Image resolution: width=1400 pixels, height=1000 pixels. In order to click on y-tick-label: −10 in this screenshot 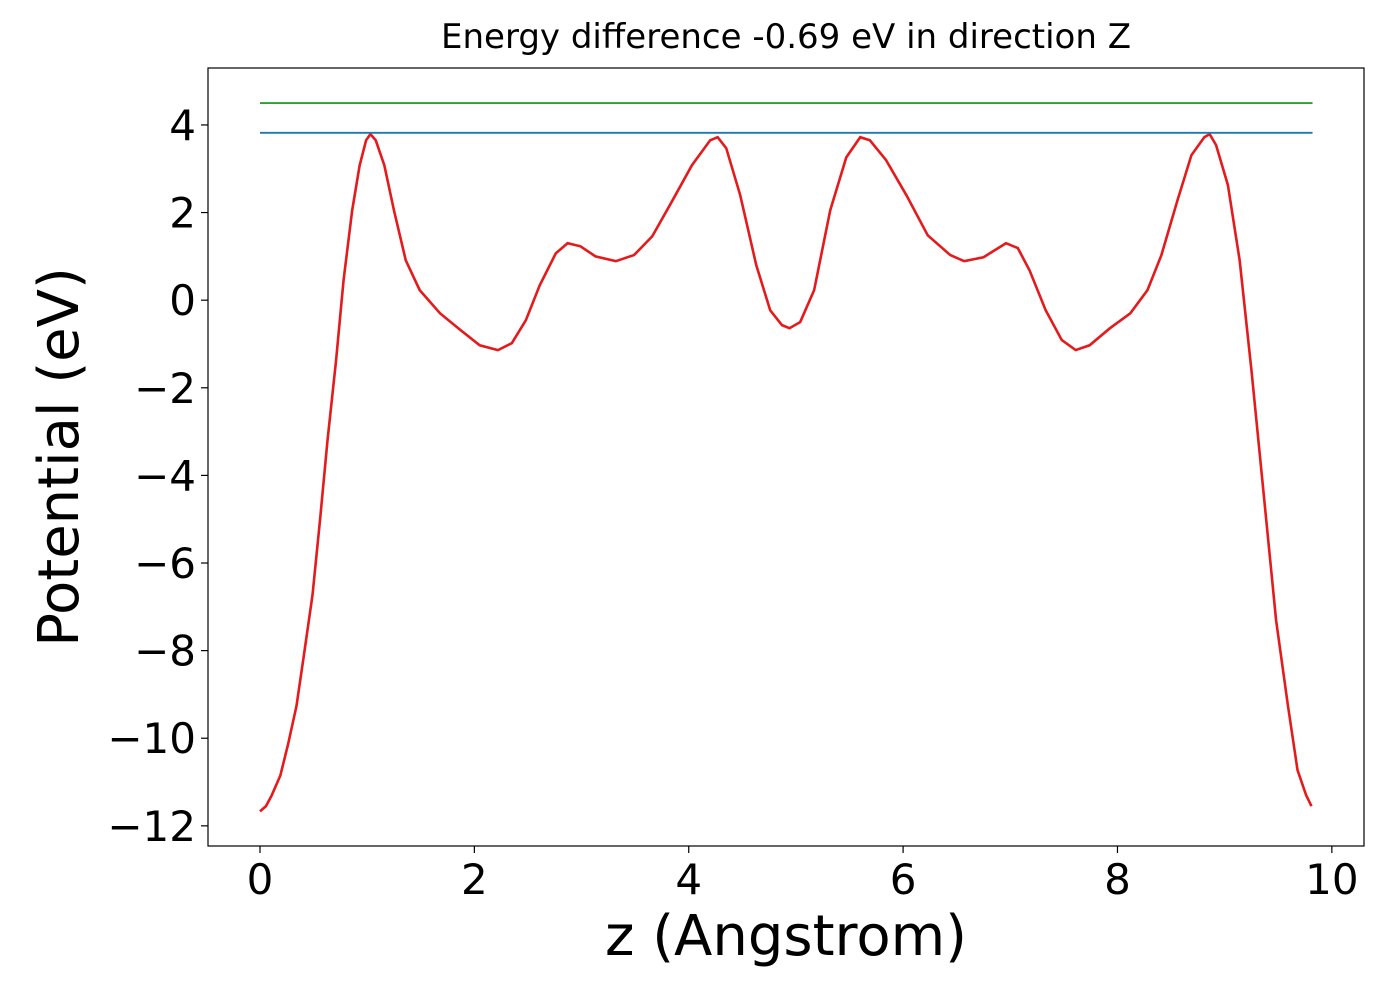, I will do `click(151, 738)`.